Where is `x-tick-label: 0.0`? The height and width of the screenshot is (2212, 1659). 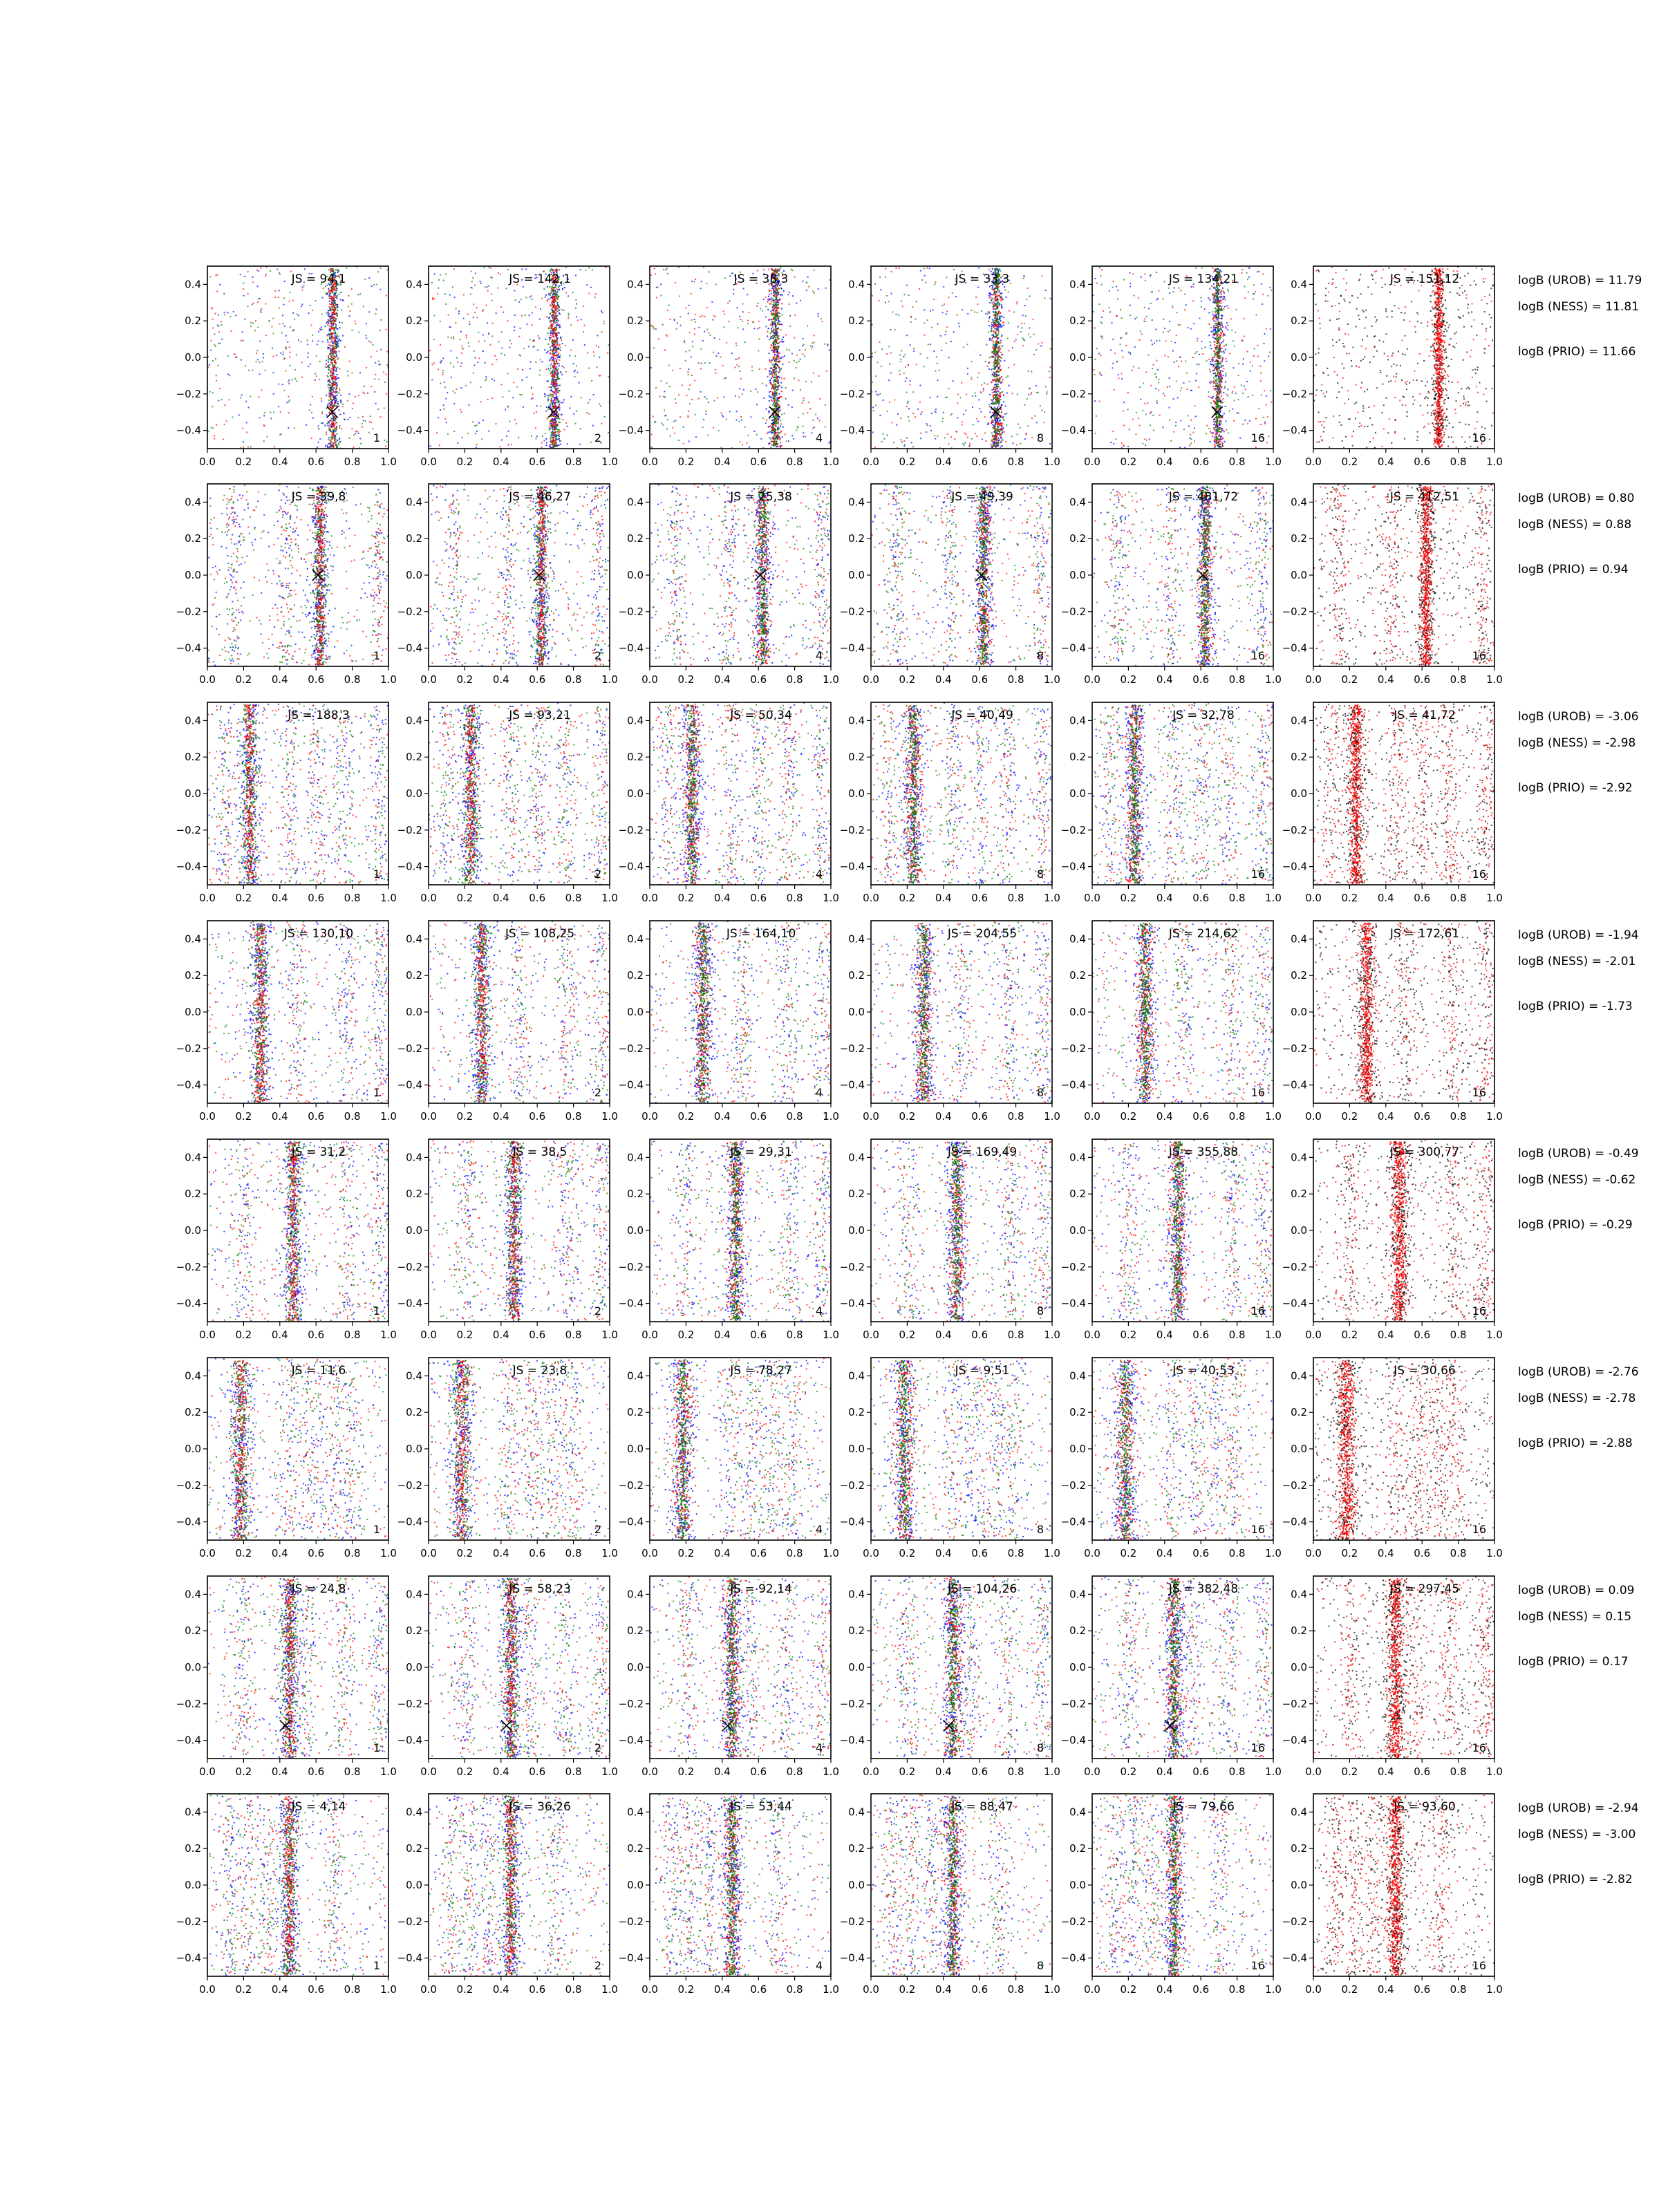
x-tick-label: 0.0 is located at coordinates (208, 462).